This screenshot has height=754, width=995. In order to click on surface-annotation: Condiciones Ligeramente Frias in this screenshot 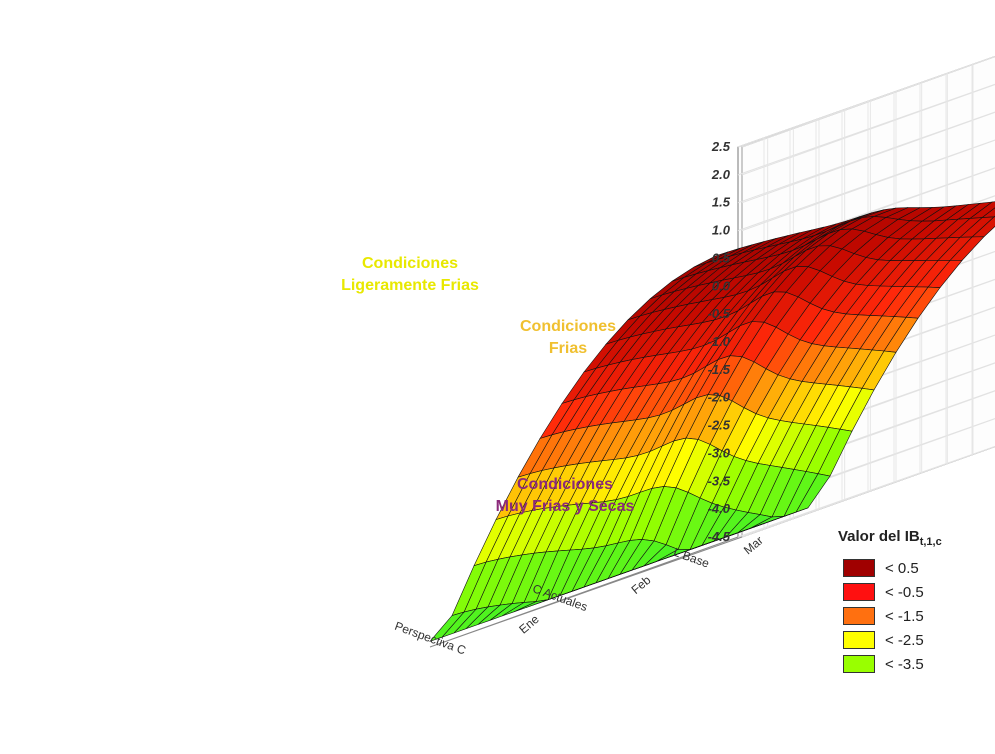, I will do `click(410, 274)`.